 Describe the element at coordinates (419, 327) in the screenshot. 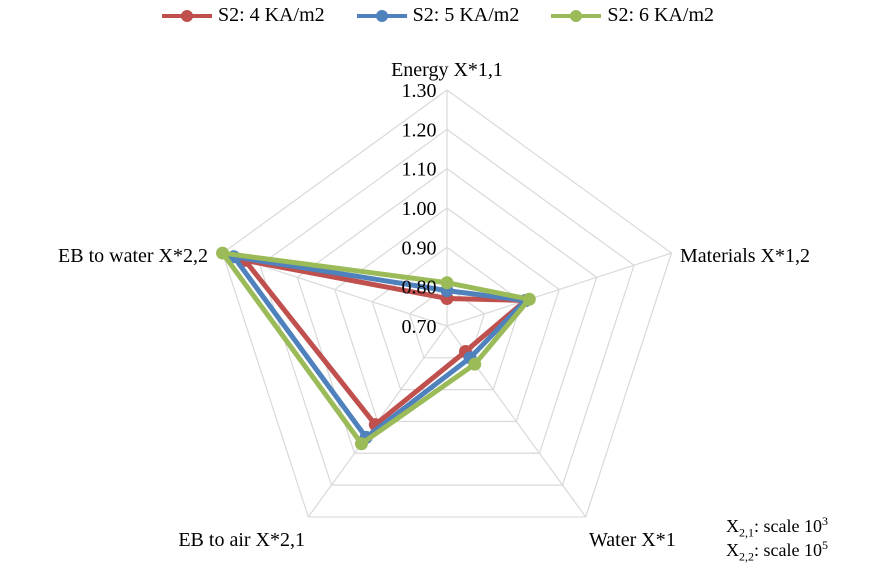

I see `radial-tick-label-0: 0.70` at that location.